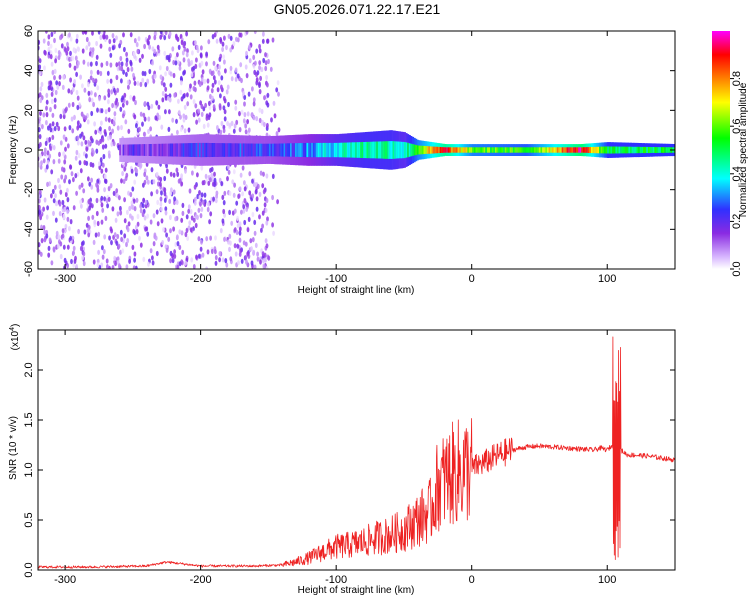 The height and width of the screenshot is (600, 750). What do you see at coordinates (356, 590) in the screenshot?
I see `bottom-x-axis-label: Height of straight line (km)` at bounding box center [356, 590].